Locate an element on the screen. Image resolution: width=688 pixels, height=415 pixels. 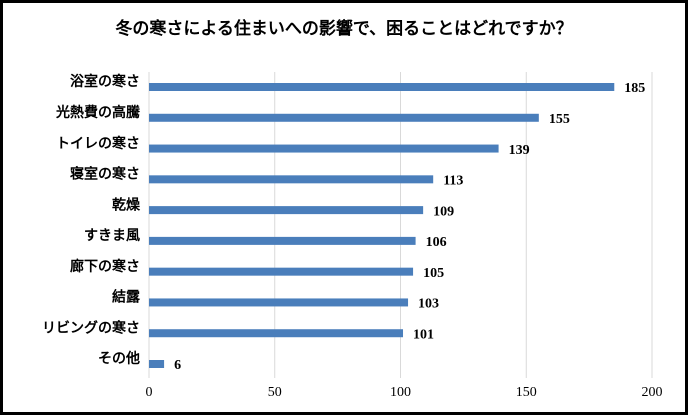
value-label: 113 is located at coordinates (453, 181).